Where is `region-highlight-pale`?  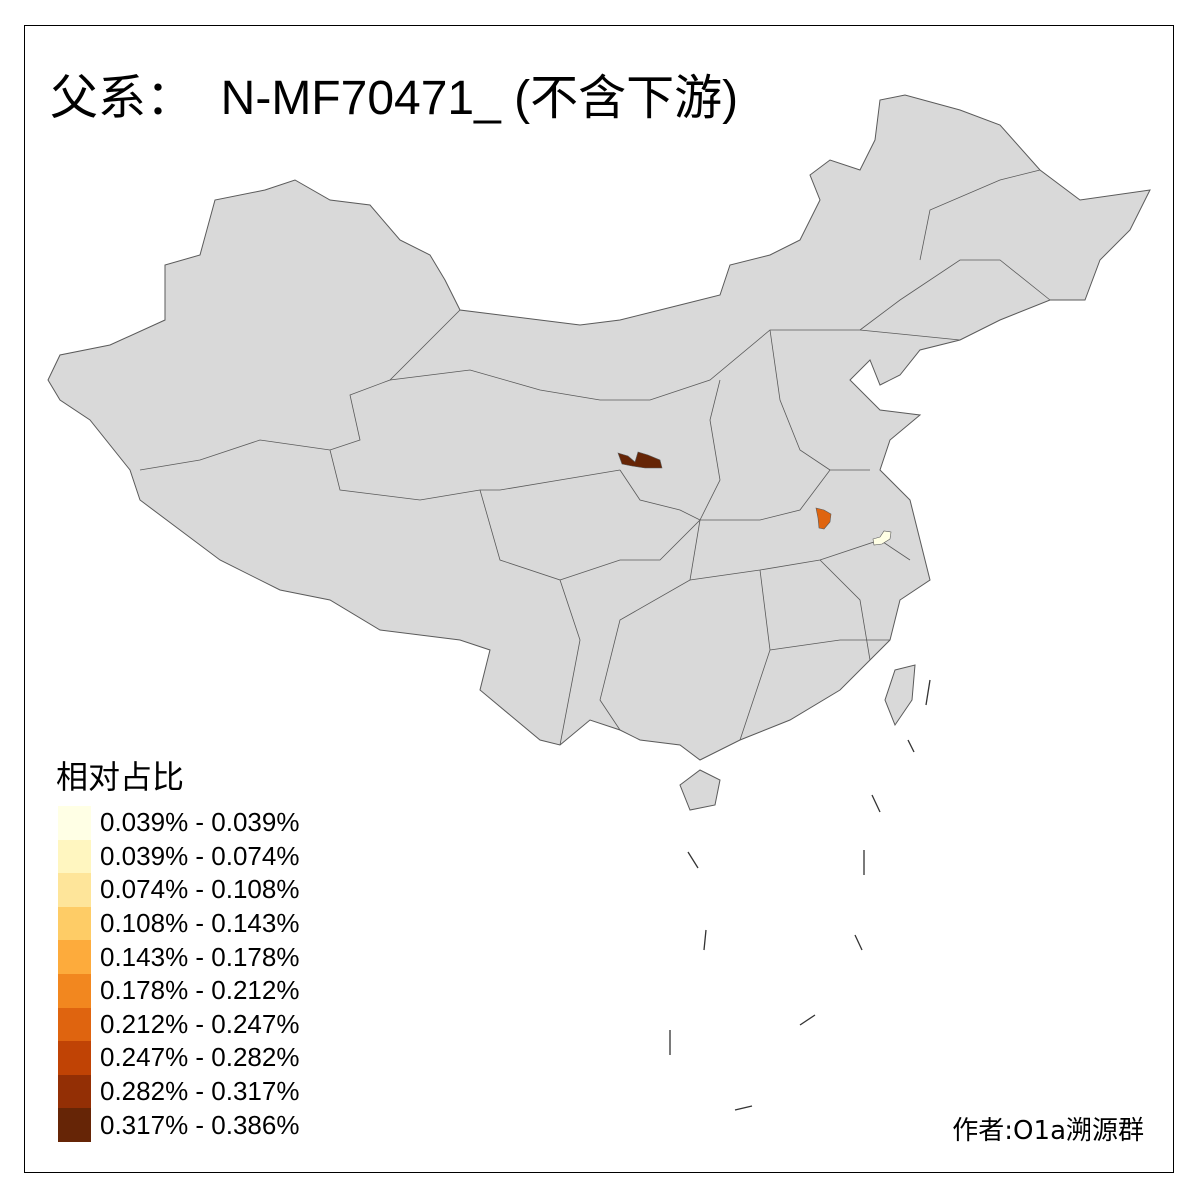 region-highlight-pale is located at coordinates (882, 538).